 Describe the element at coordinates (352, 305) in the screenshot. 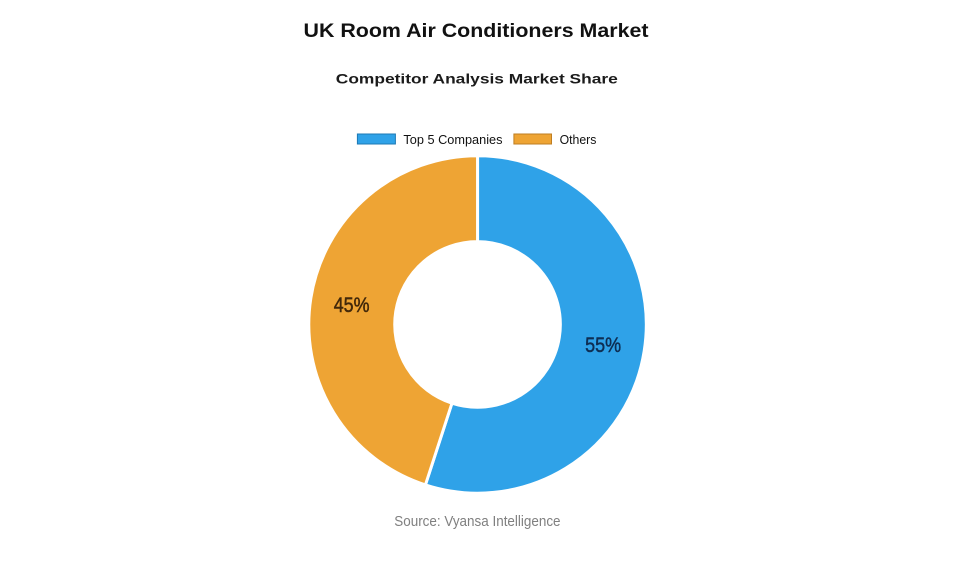

I see `svg-text: 45%` at that location.